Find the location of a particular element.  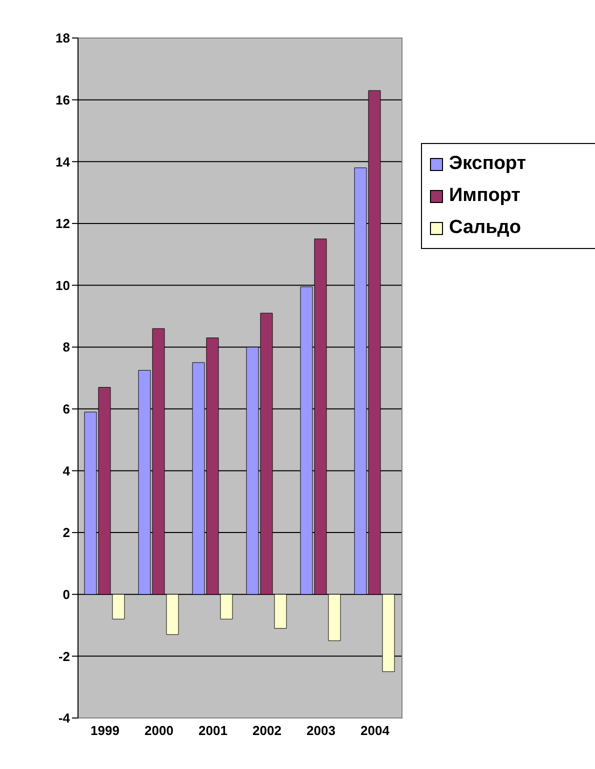

x-tick-label: 2000 is located at coordinates (159, 730).